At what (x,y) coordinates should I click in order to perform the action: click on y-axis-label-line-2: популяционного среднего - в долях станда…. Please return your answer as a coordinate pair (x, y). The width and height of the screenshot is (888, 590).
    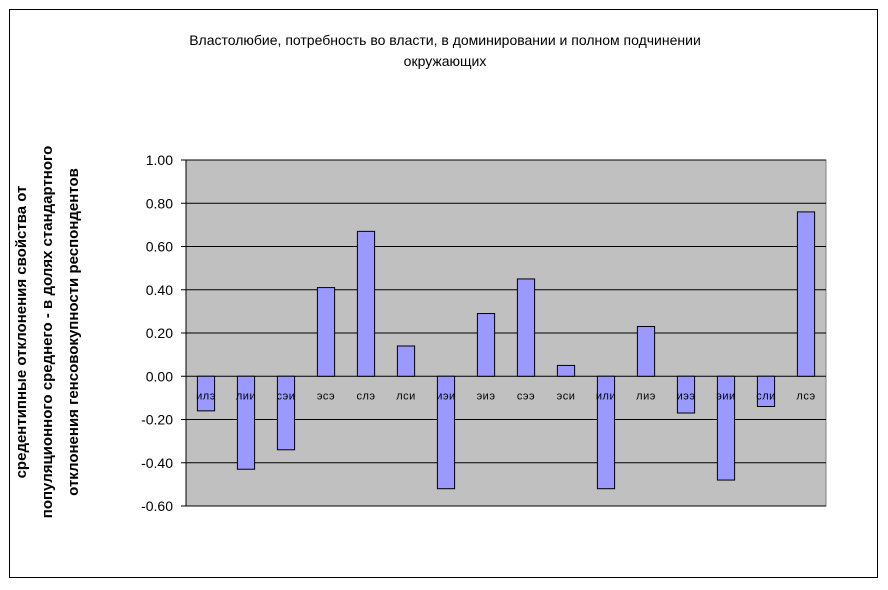
    Looking at the image, I should click on (47, 332).